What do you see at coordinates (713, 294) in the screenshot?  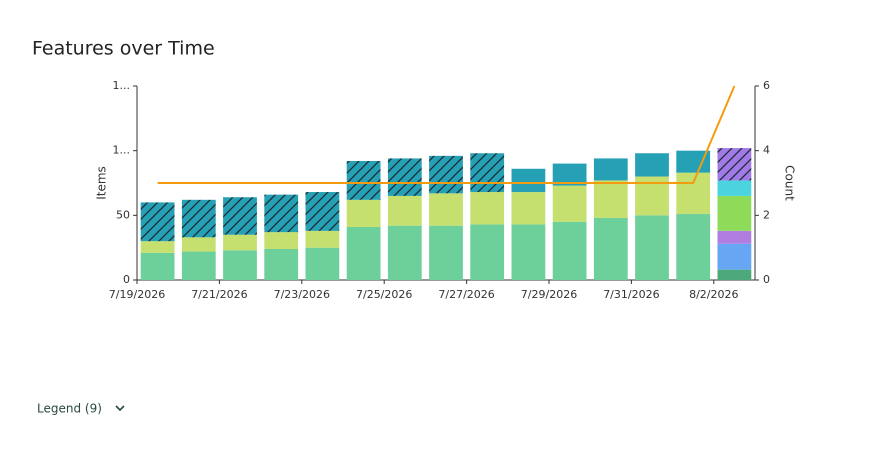 I see `x-tick-label: 8/2/2026` at bounding box center [713, 294].